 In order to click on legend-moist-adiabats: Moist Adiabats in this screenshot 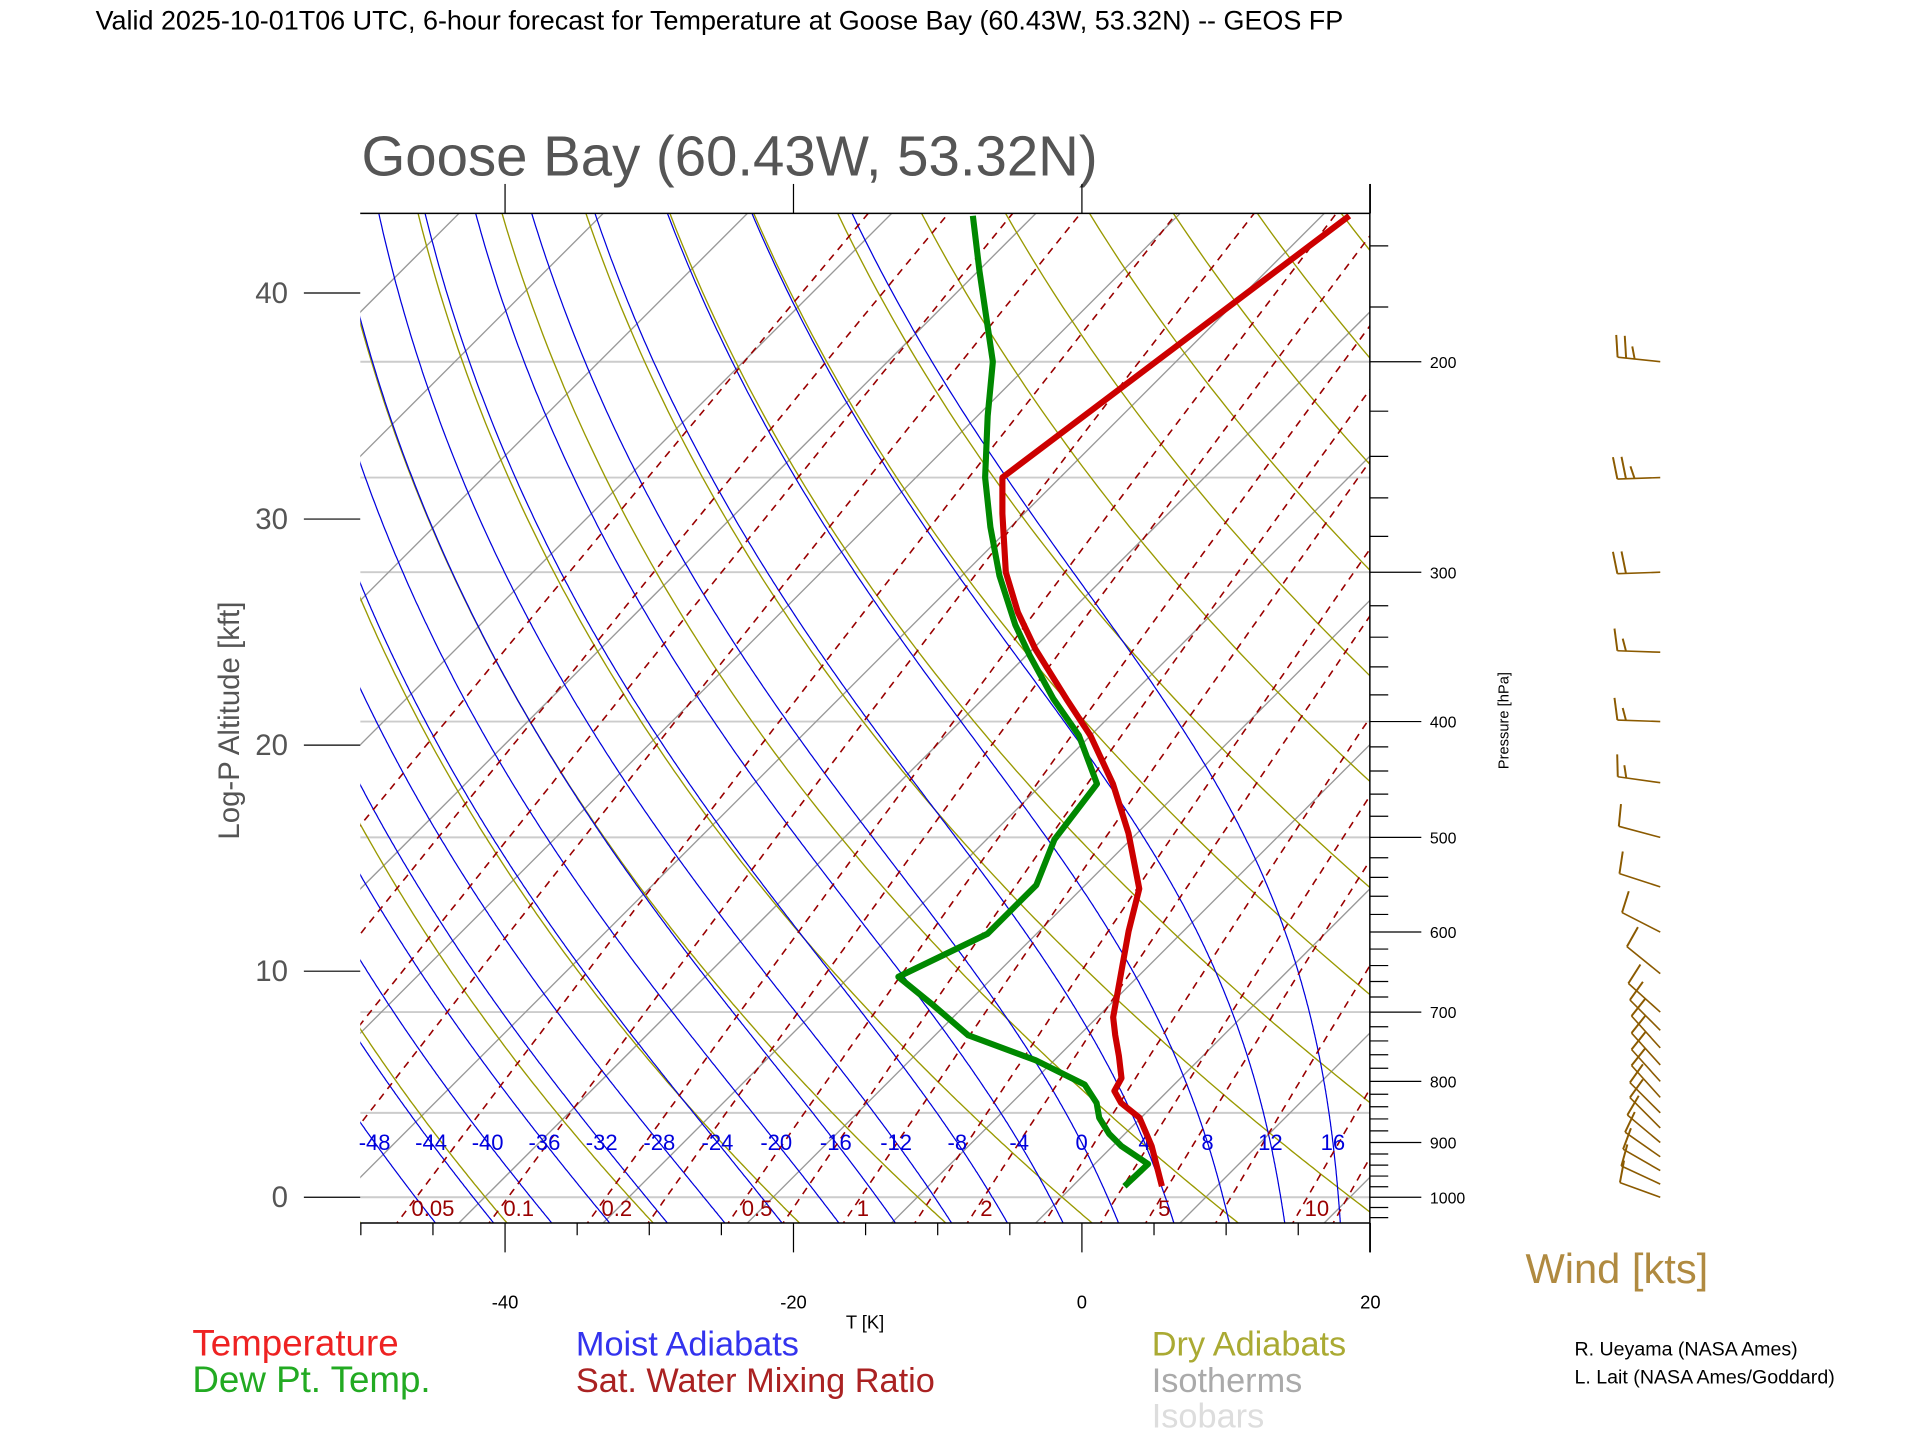, I will do `click(687, 1344)`.